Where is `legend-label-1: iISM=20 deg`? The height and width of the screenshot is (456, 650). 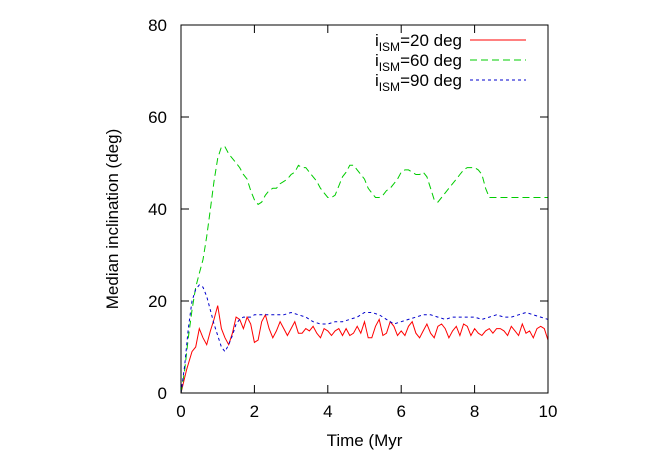 legend-label-1: iISM=20 deg is located at coordinates (418, 42).